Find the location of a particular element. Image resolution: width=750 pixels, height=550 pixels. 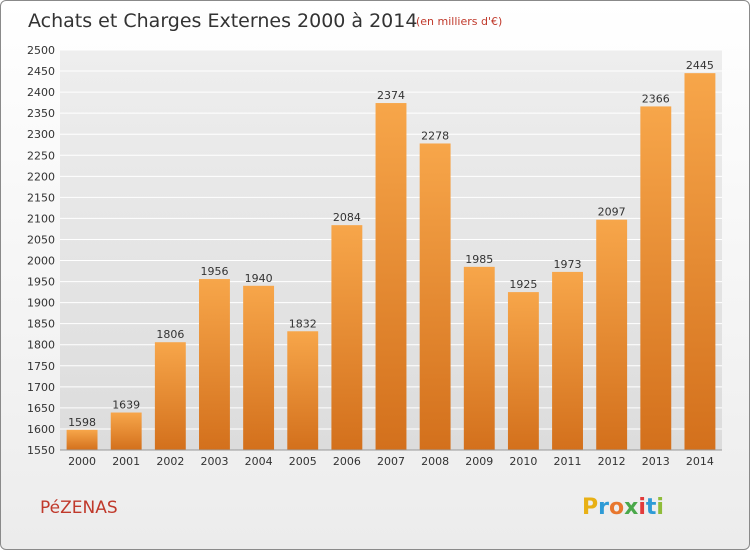

x-tick-label: 2007 is located at coordinates (391, 461).